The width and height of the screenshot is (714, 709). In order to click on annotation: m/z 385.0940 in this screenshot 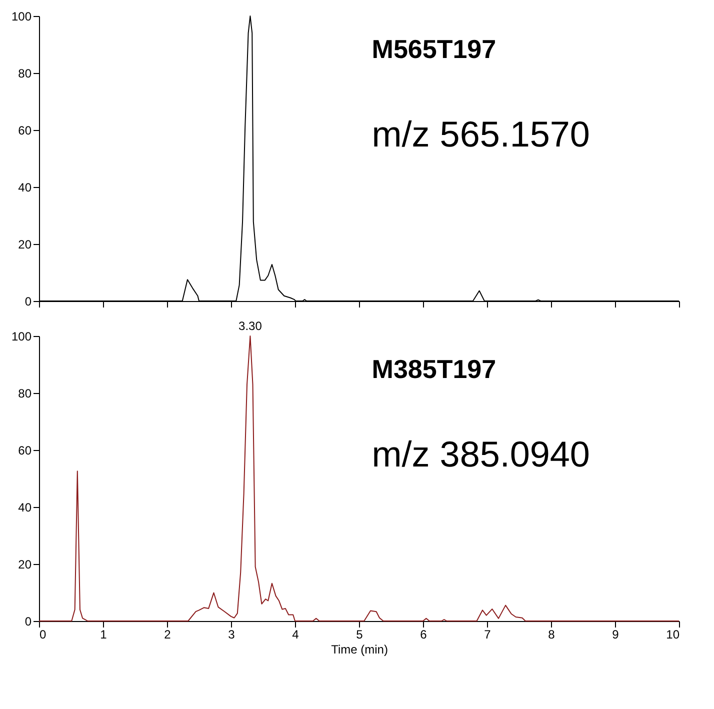, I will do `click(481, 454)`.